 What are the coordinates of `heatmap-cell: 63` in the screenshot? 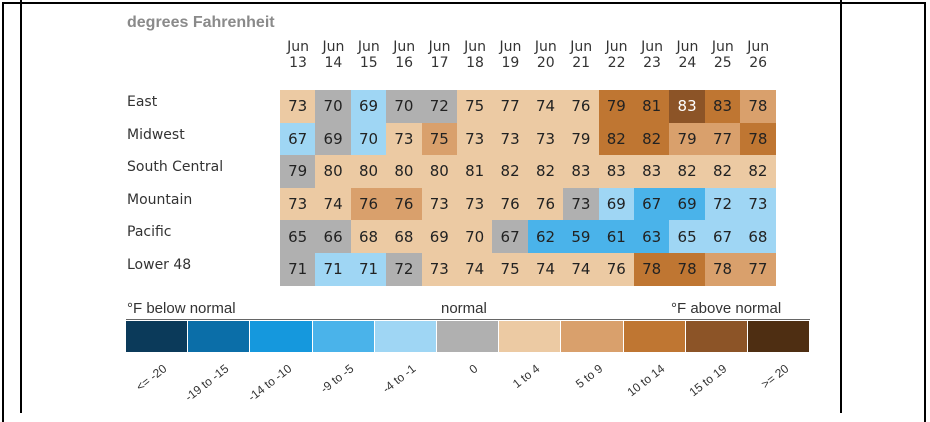 It's located at (652, 236).